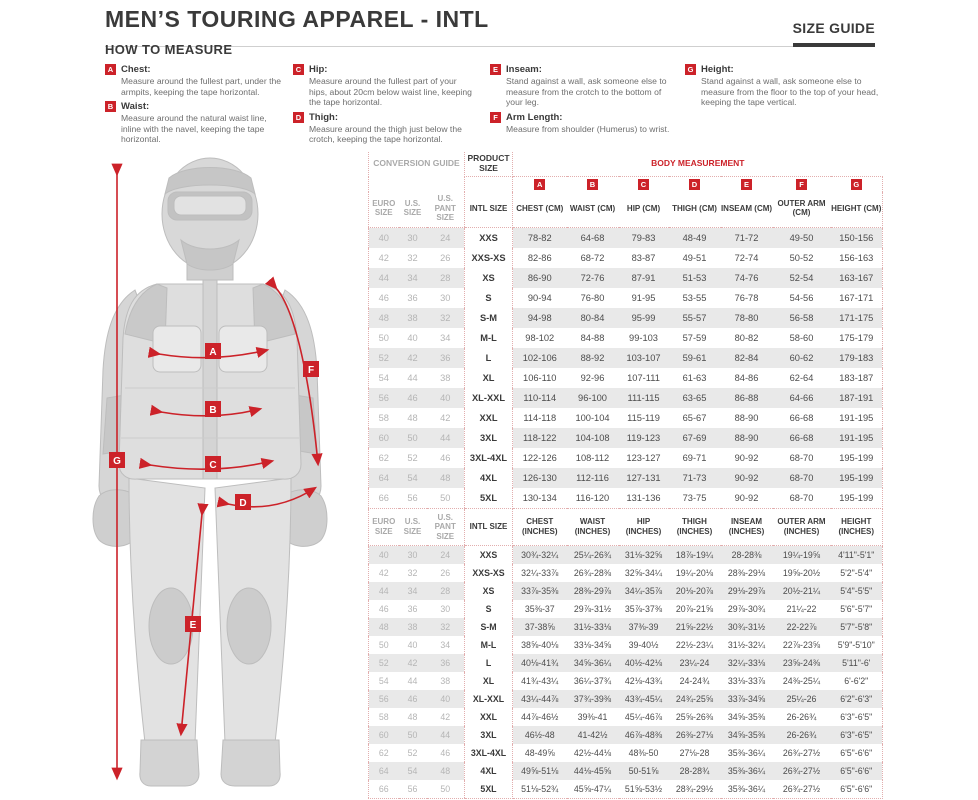  Describe the element at coordinates (540, 184) in the screenshot. I see `column-badge-a: A` at that location.